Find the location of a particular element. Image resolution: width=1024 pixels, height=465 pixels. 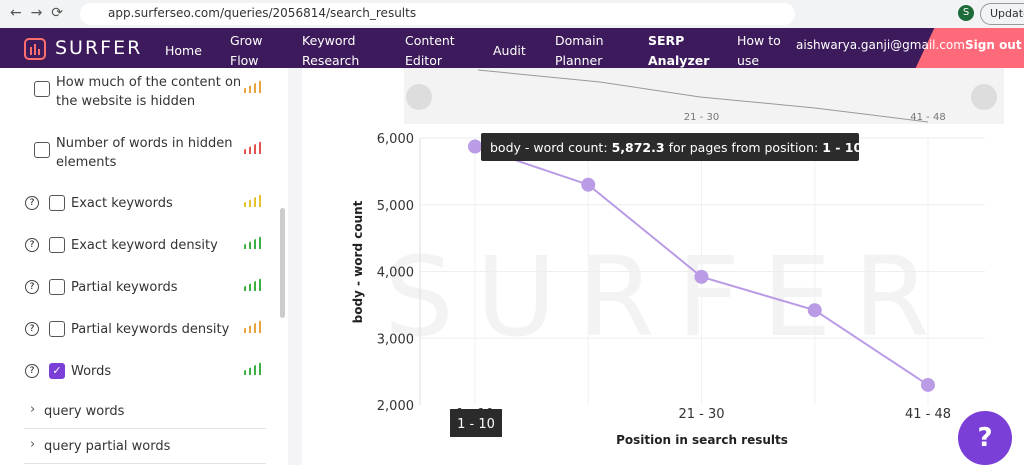

y-tick-label: 2,000 is located at coordinates (395, 406).